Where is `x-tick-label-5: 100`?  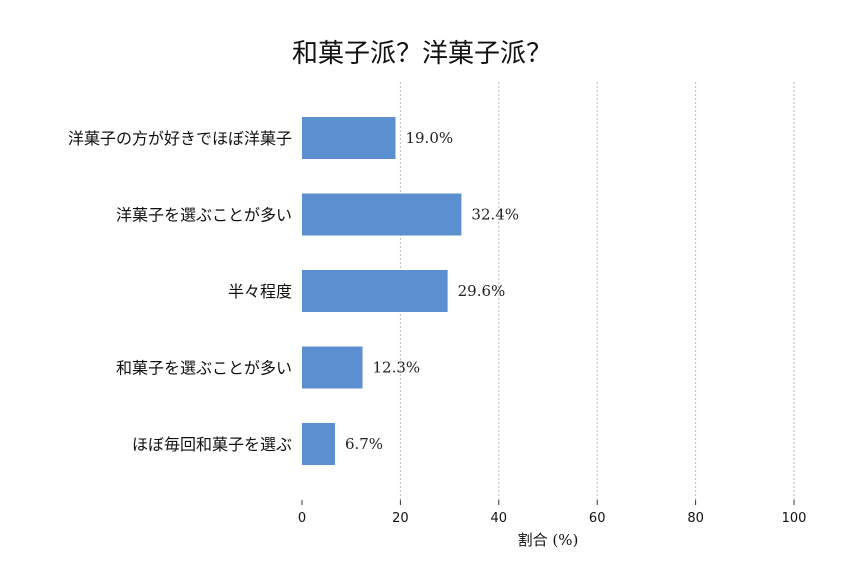 x-tick-label-5: 100 is located at coordinates (794, 518).